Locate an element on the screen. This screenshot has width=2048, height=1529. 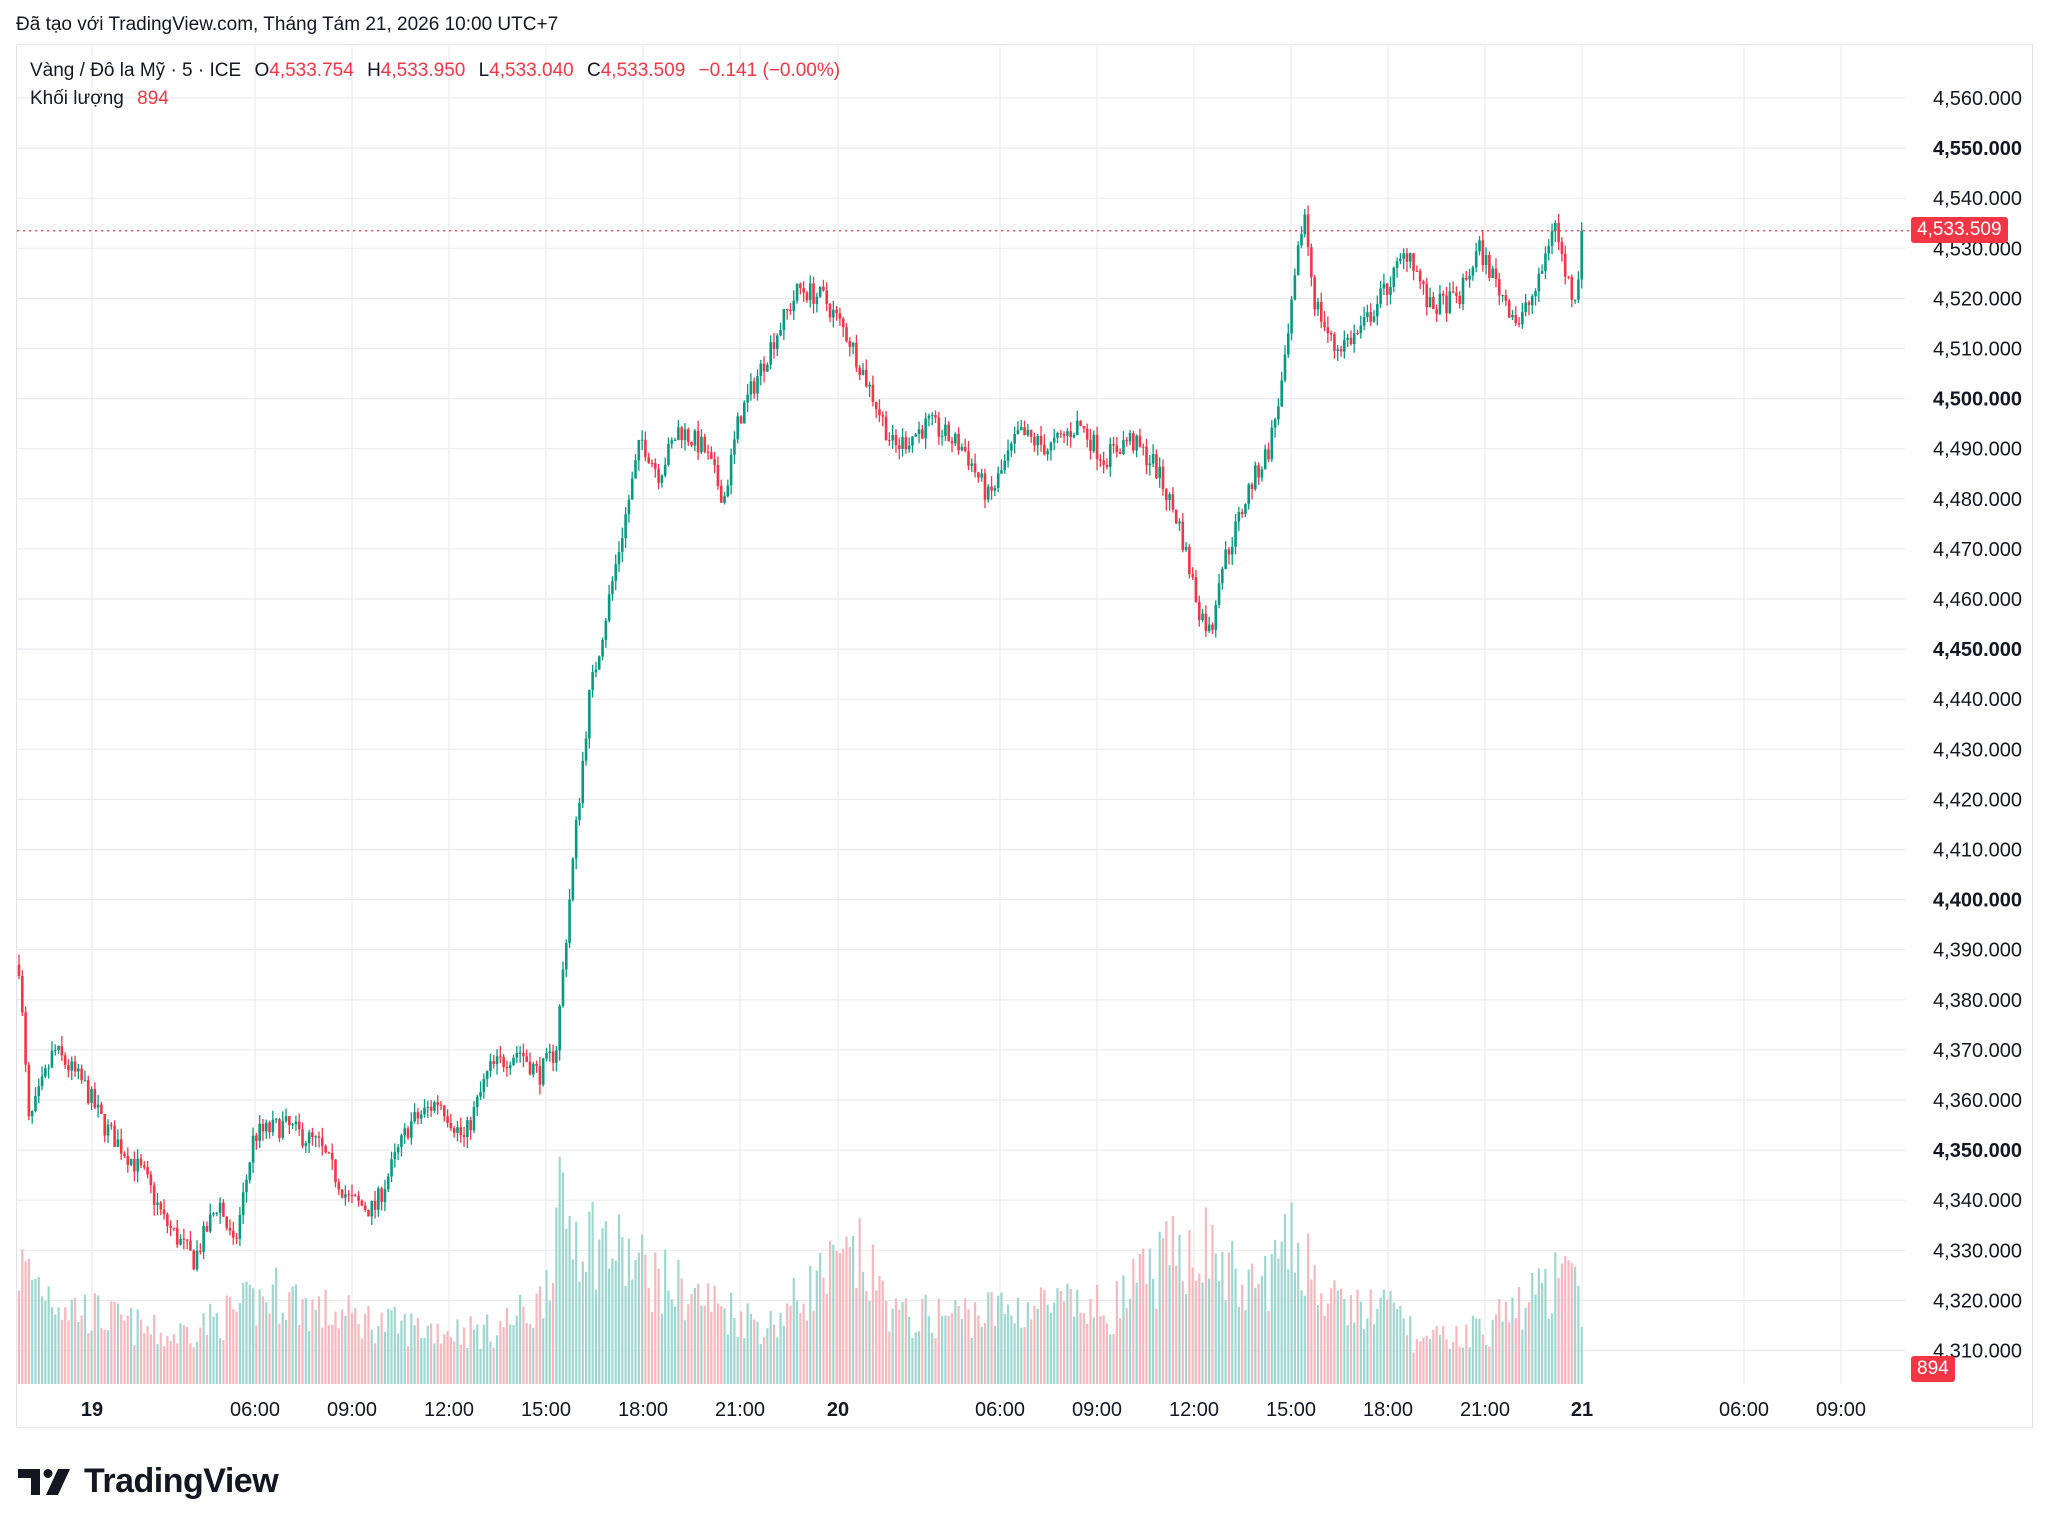
open-value: 4,533.754 is located at coordinates (311, 70).